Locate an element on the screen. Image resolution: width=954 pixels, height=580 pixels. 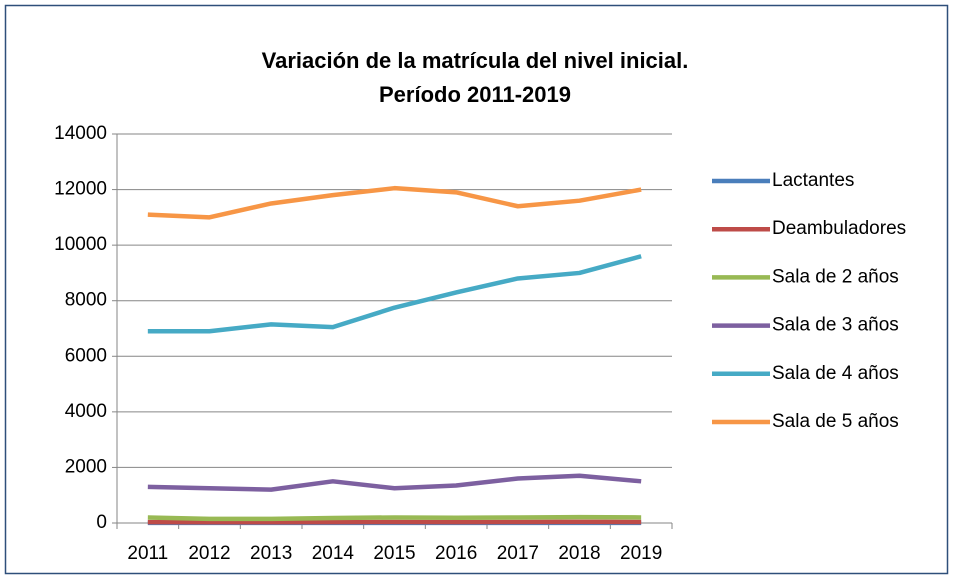
chart-title: Período 2011-2019 is located at coordinates (475, 94).